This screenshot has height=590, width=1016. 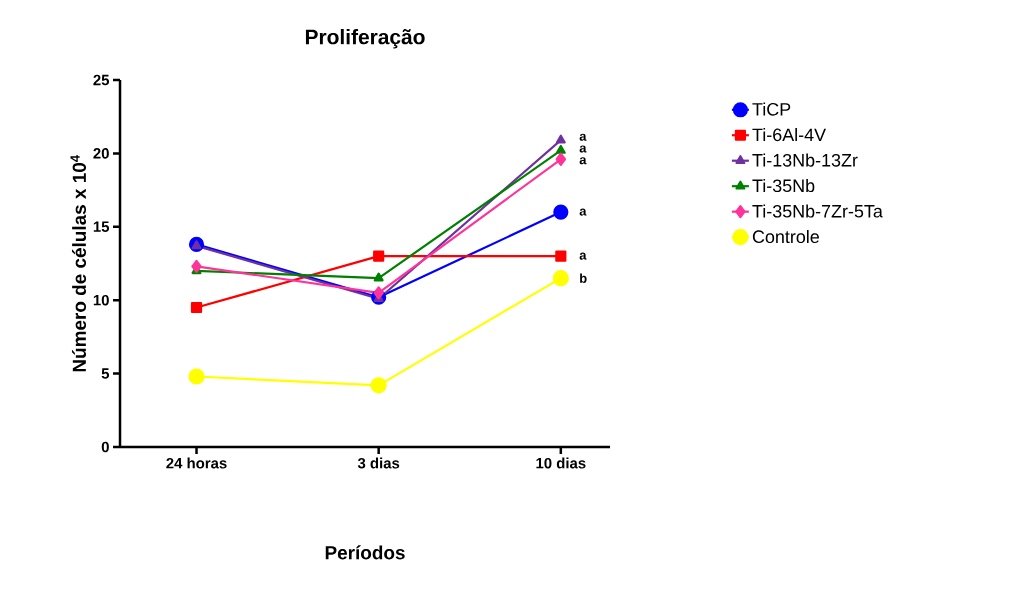 What do you see at coordinates (78, 263) in the screenshot?
I see `y-axis-title: Número de células x 10$^{4}$` at bounding box center [78, 263].